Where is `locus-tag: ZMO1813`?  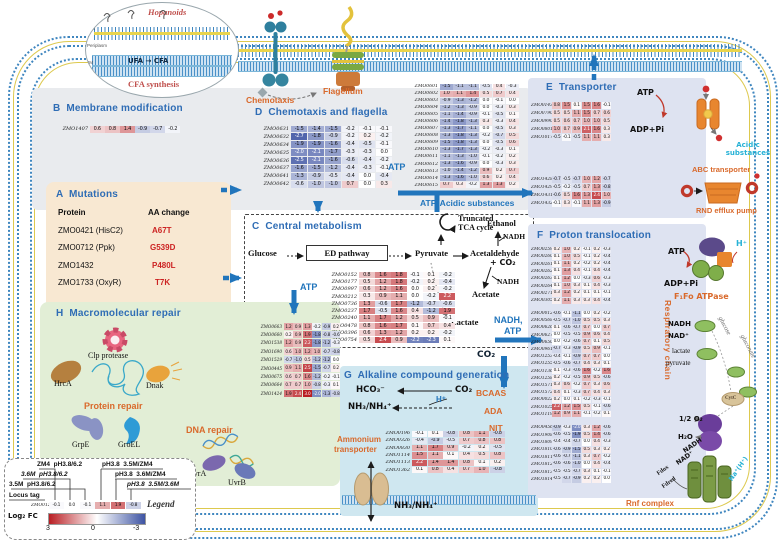 locus-tag: ZMO1813 is located at coordinates (541, 472).